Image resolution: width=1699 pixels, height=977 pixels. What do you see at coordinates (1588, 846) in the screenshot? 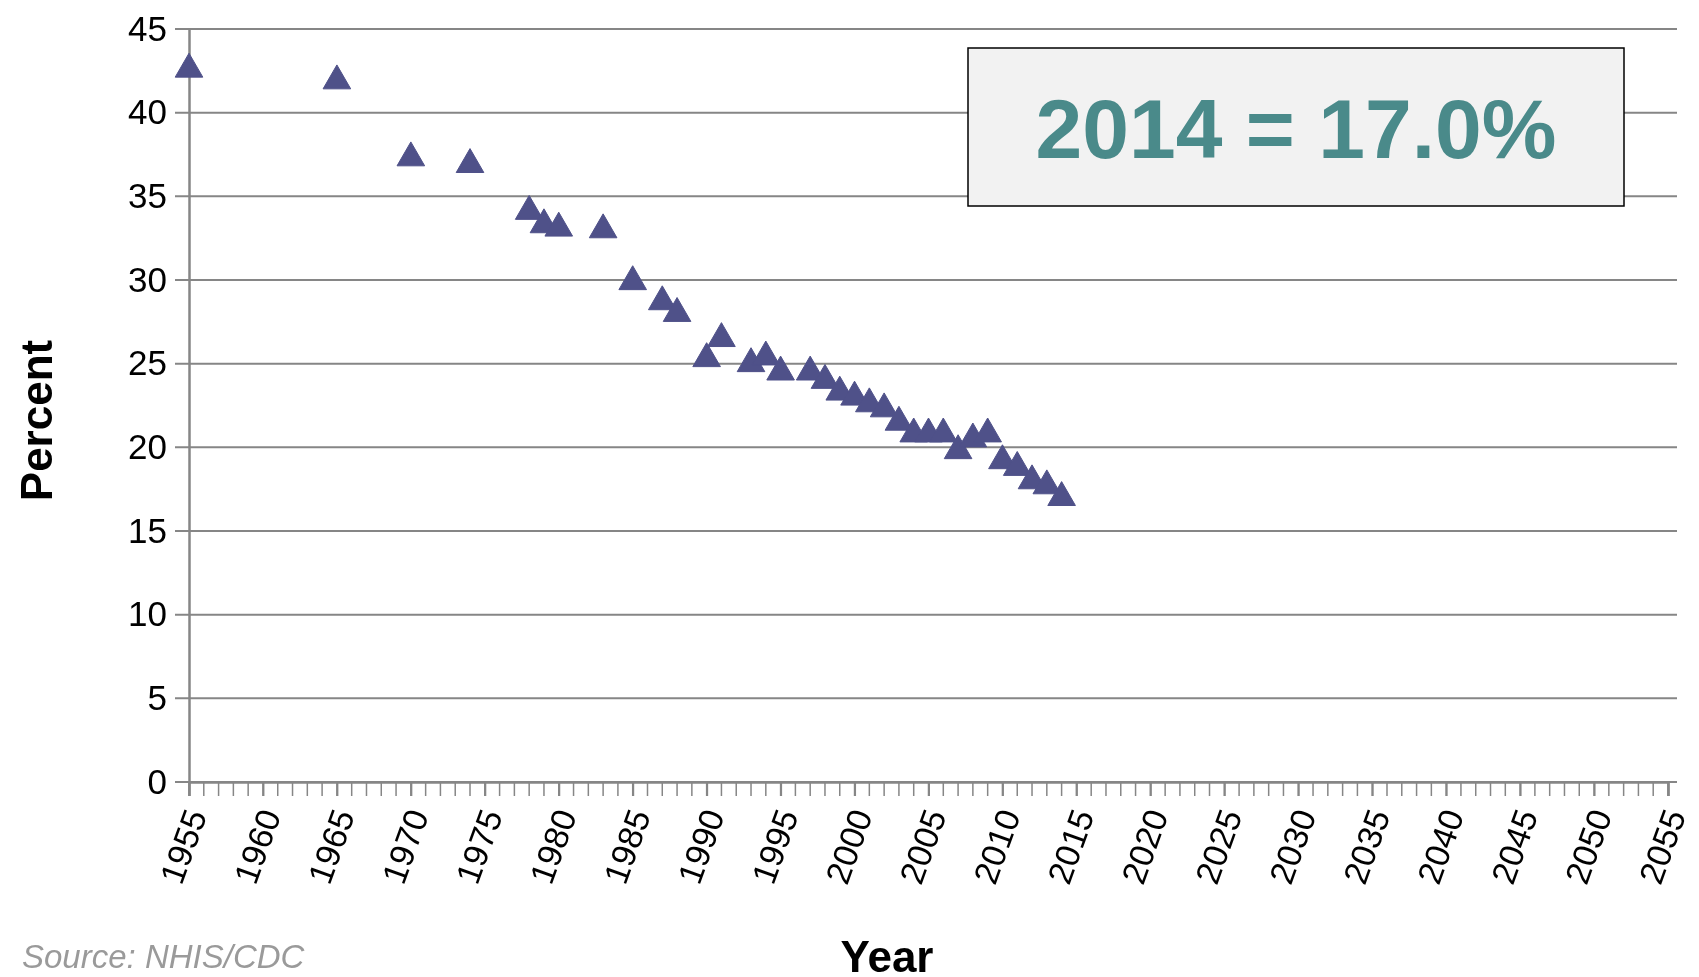
I see `x-tick-label: 2050` at bounding box center [1588, 846].